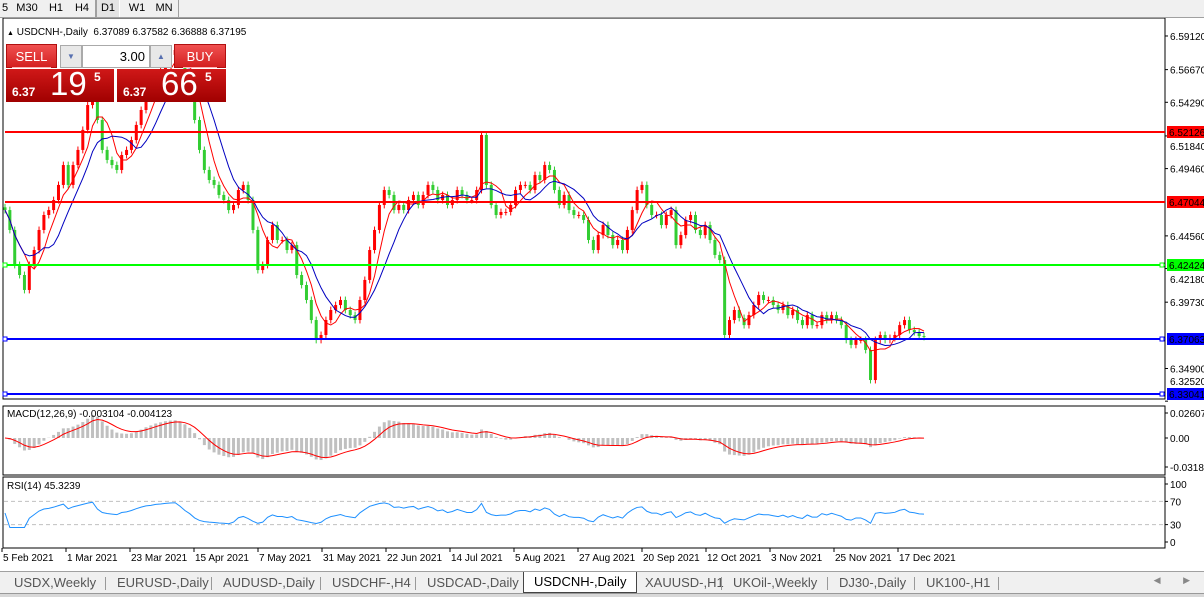  I want to click on macd-axis-label: -0.03187, so click(1187, 468).